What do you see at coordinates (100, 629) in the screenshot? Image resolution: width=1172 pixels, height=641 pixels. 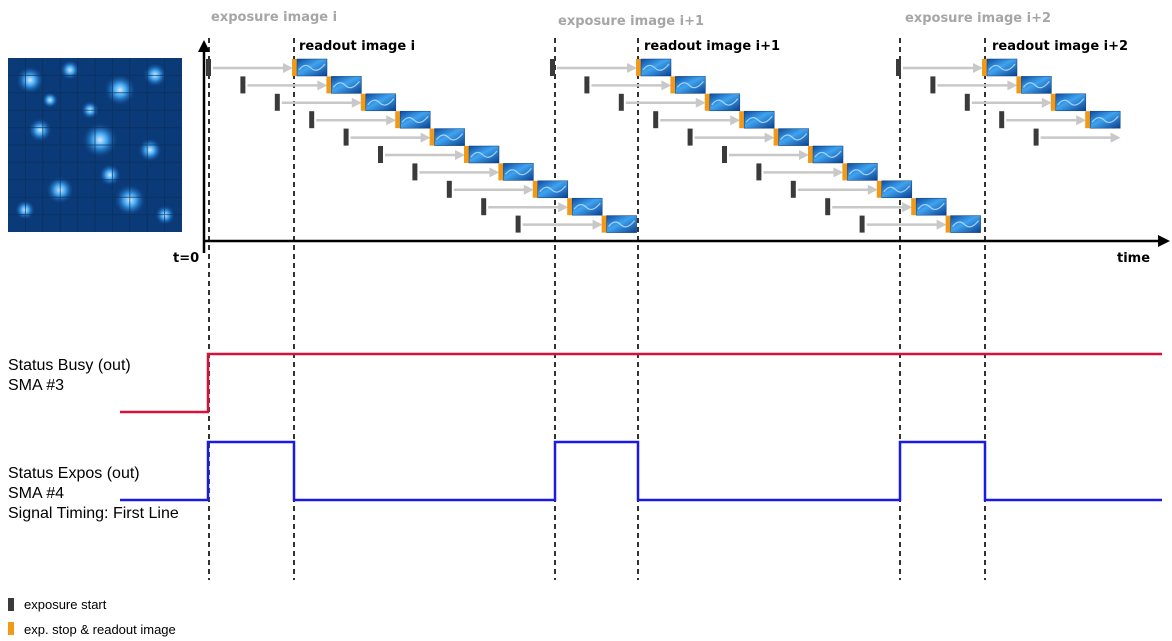 I see `legend-readout: exp. stop & readout image` at bounding box center [100, 629].